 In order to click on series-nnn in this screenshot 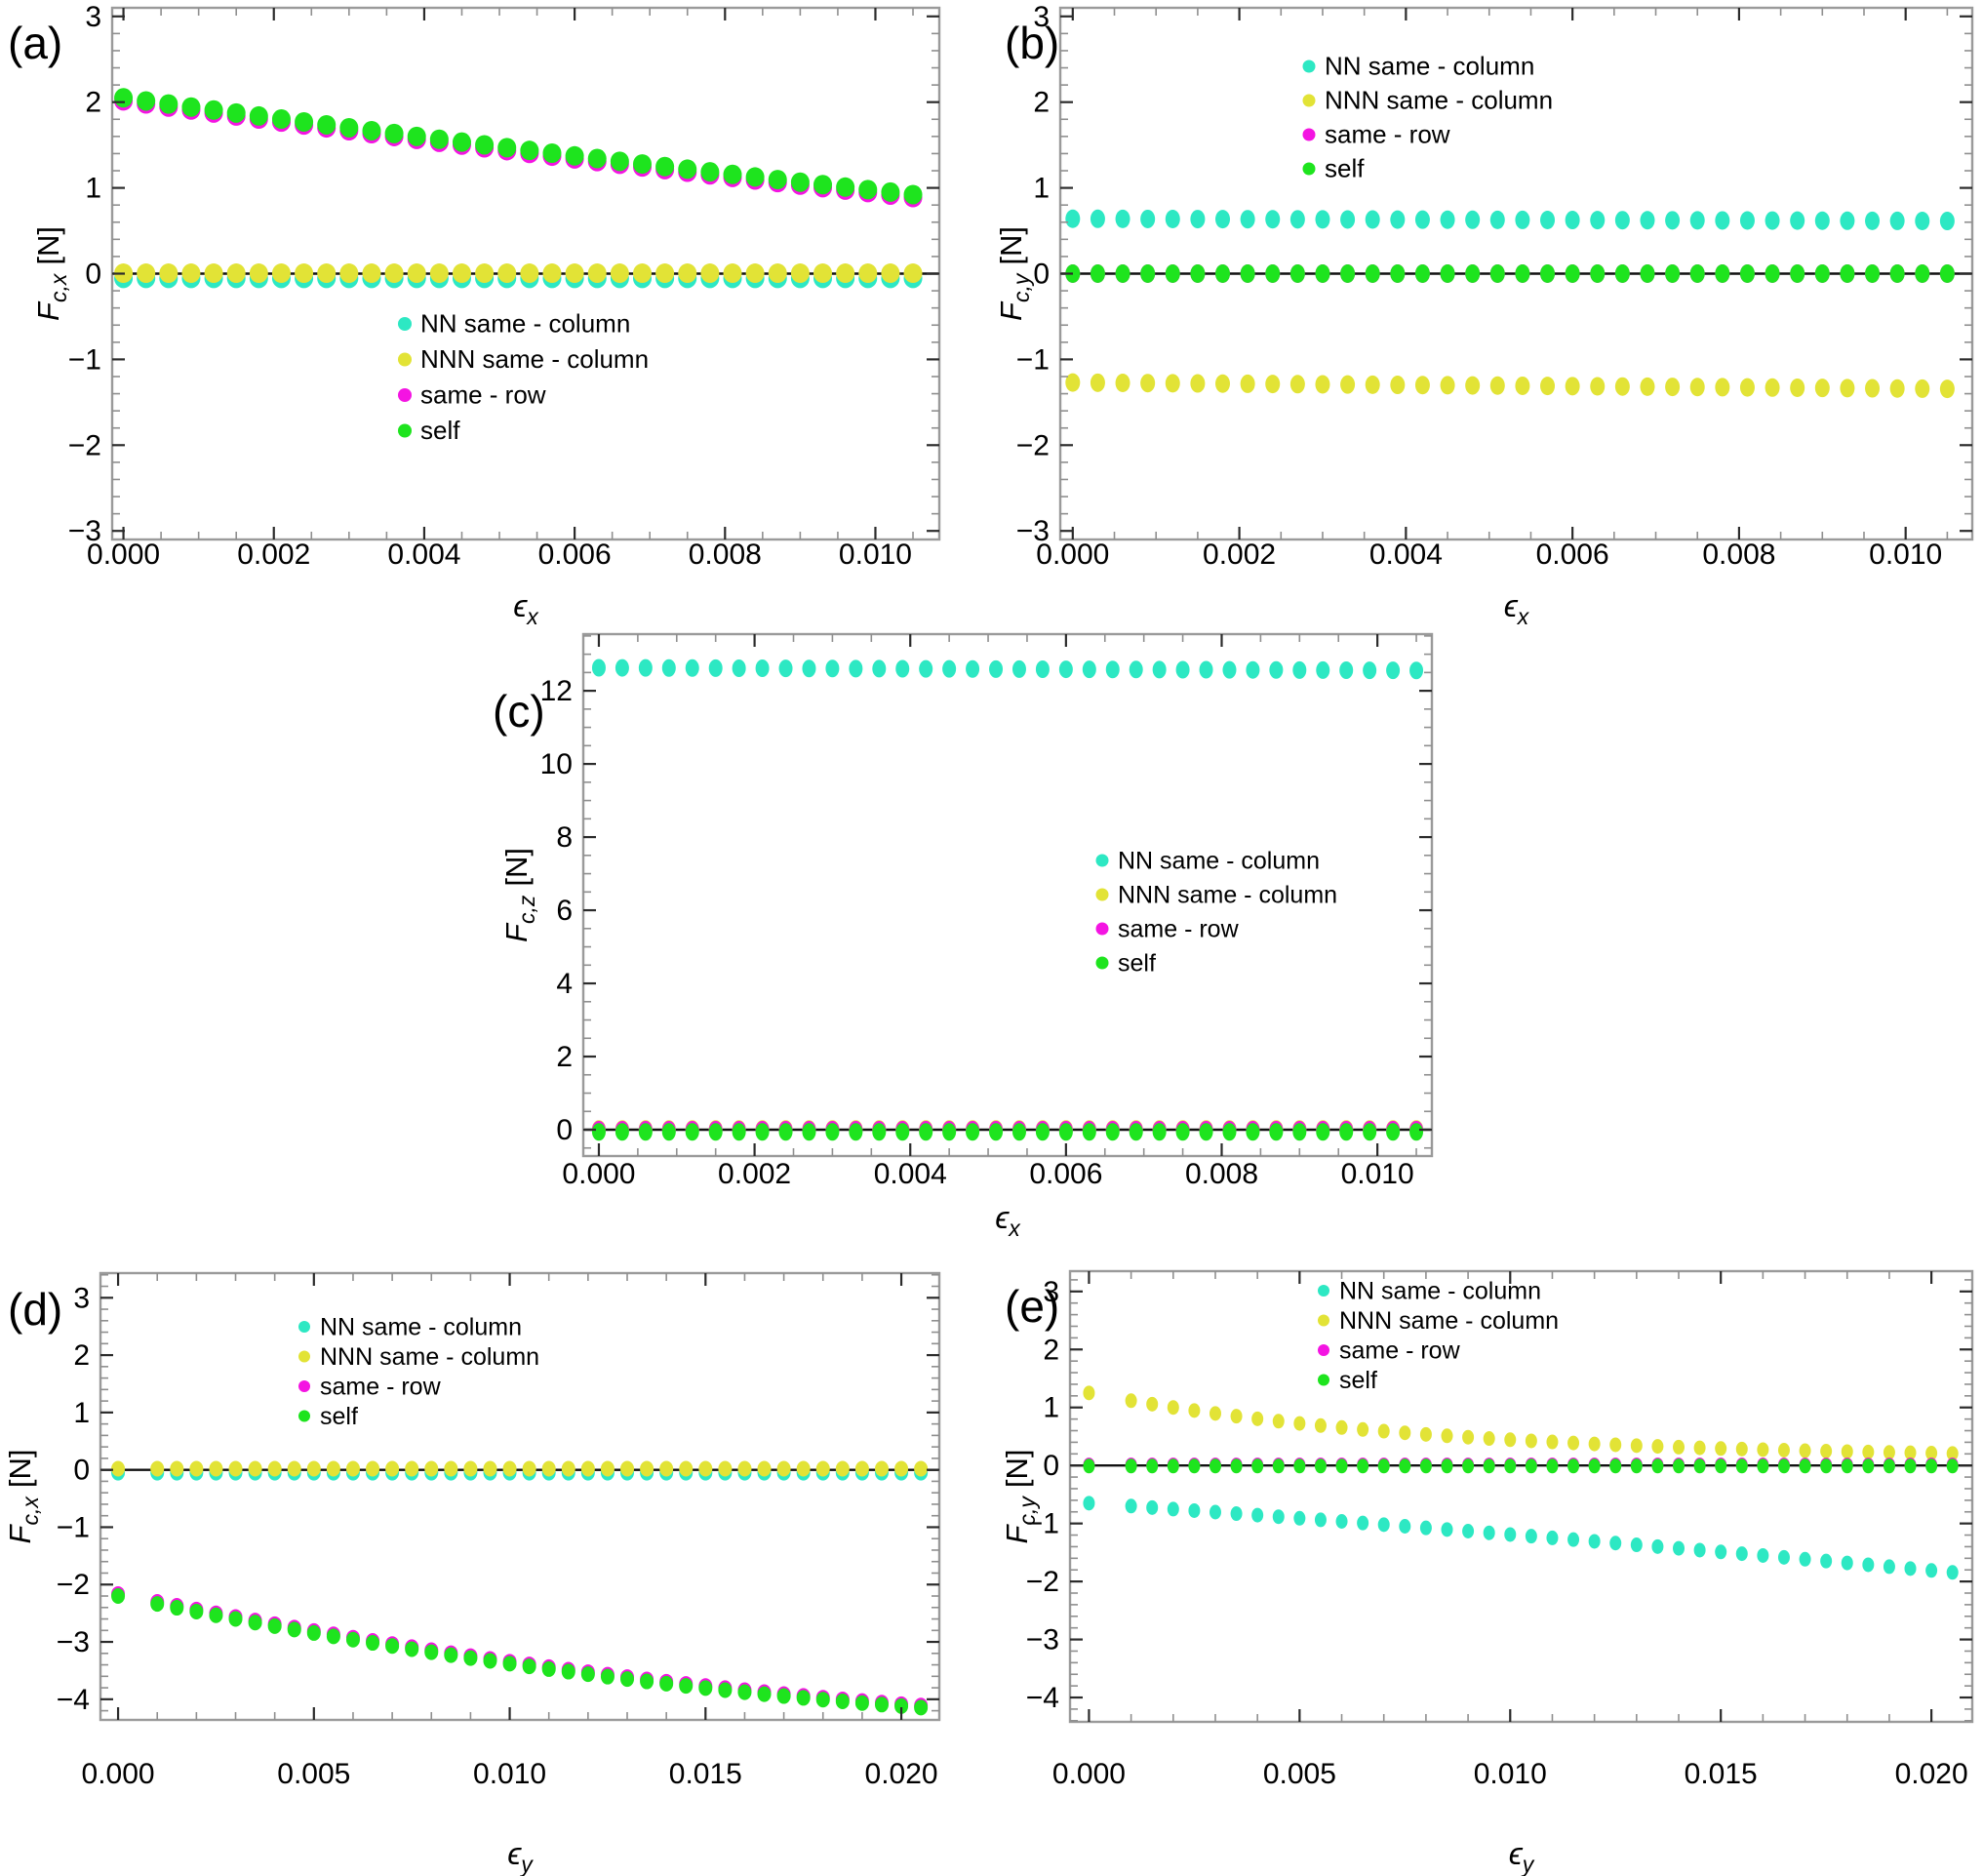, I will do `click(1521, 1423)`.